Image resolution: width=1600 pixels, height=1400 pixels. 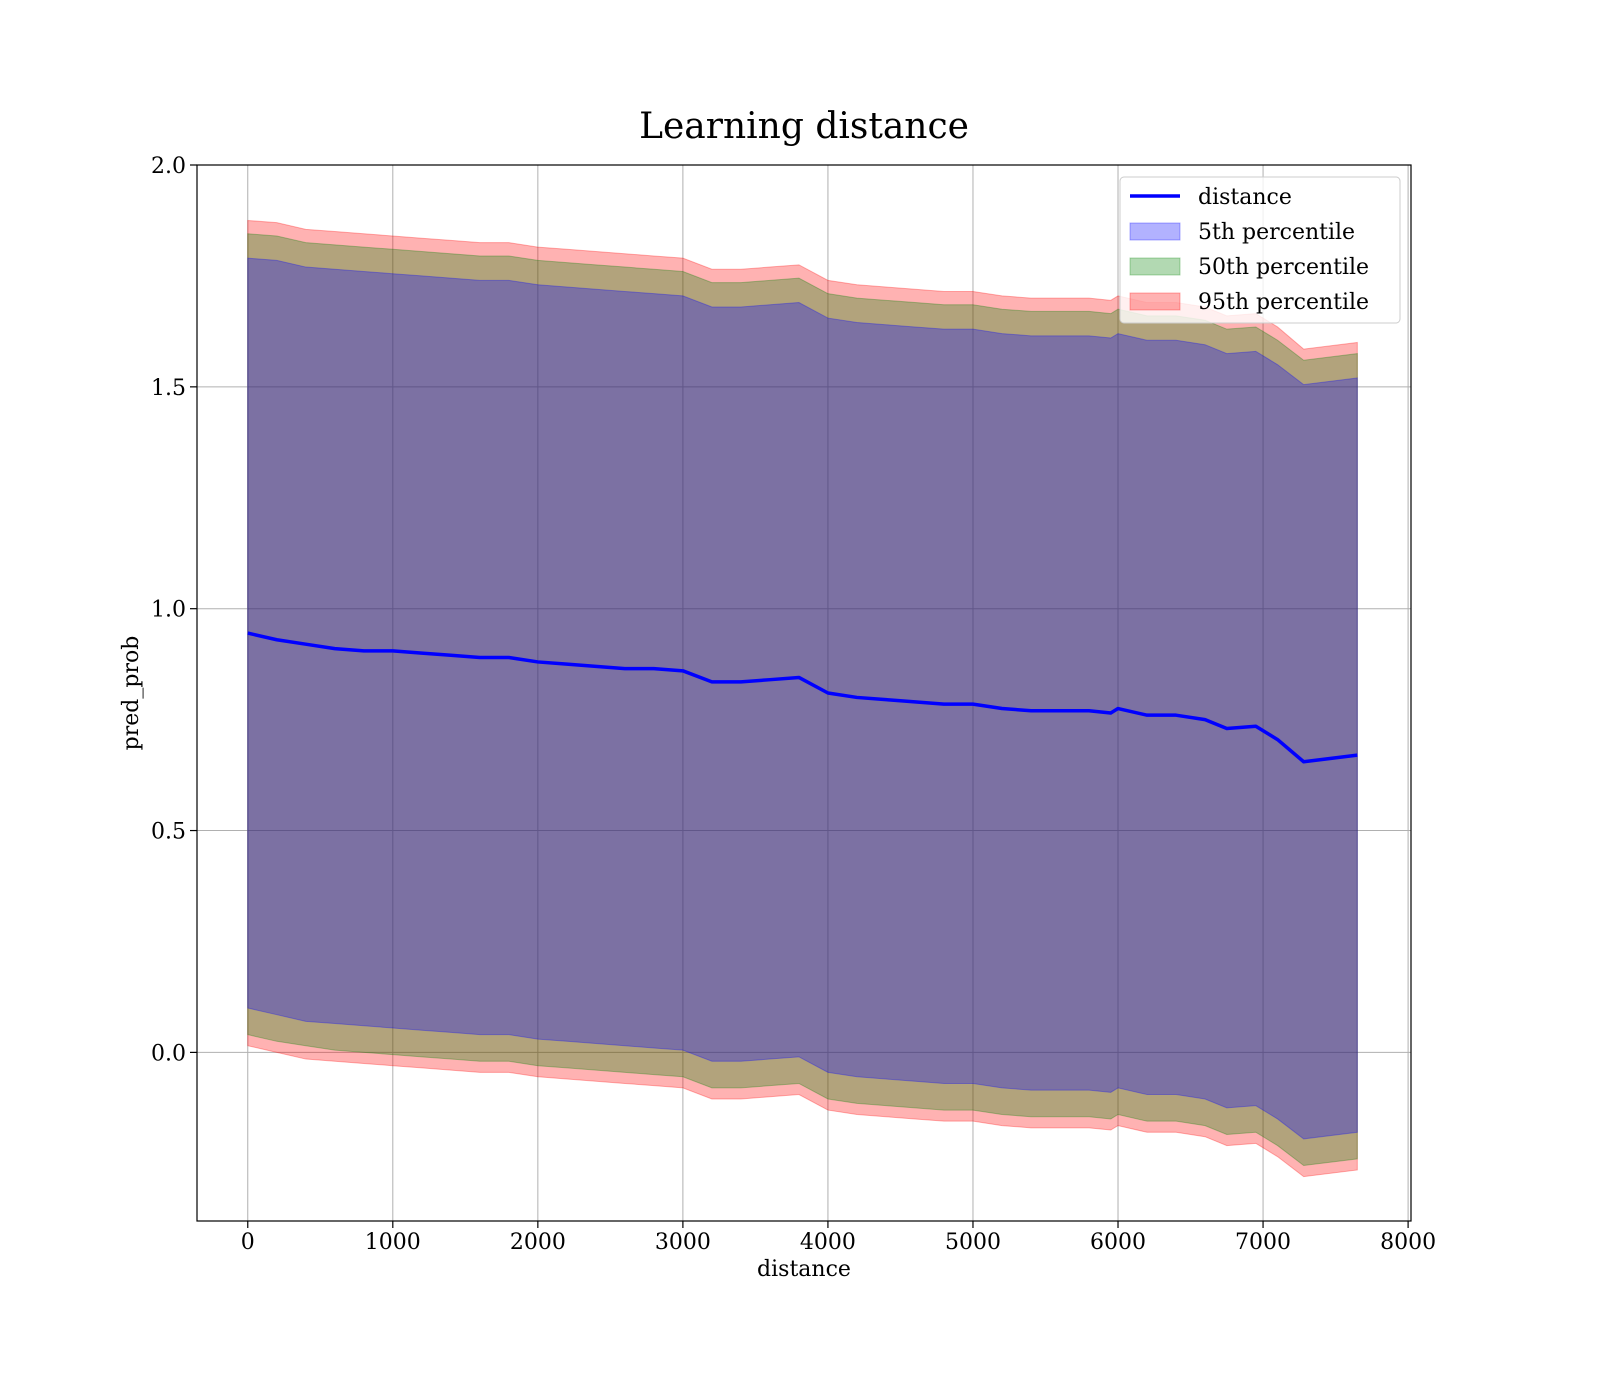 I want to click on x-tick-label: 6000, so click(x=1118, y=1242).